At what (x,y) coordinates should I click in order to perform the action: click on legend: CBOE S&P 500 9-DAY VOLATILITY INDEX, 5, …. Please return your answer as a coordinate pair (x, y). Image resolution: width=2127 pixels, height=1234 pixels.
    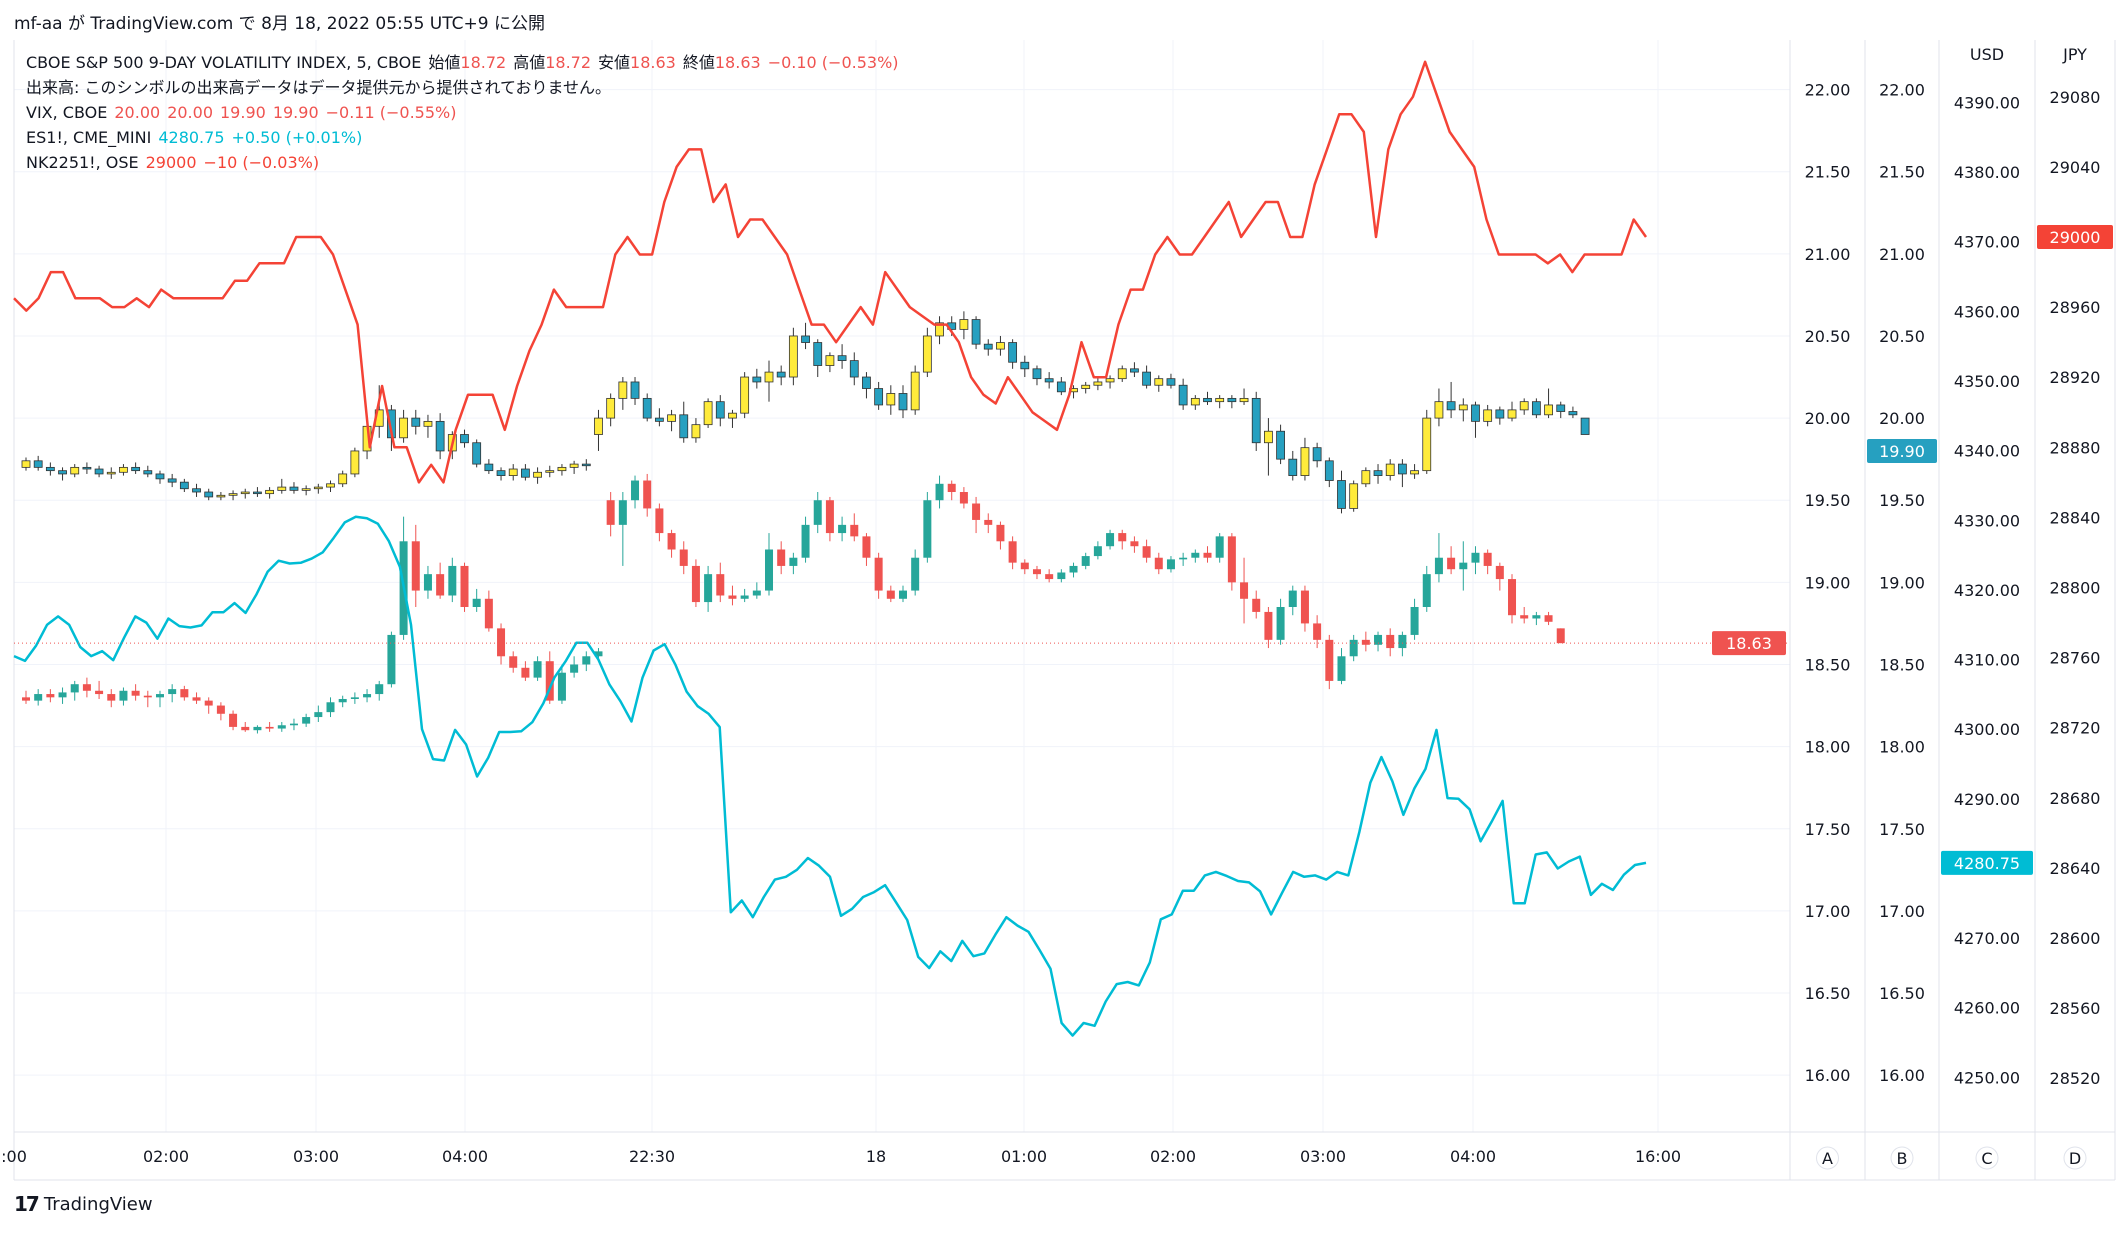
    Looking at the image, I should click on (466, 112).